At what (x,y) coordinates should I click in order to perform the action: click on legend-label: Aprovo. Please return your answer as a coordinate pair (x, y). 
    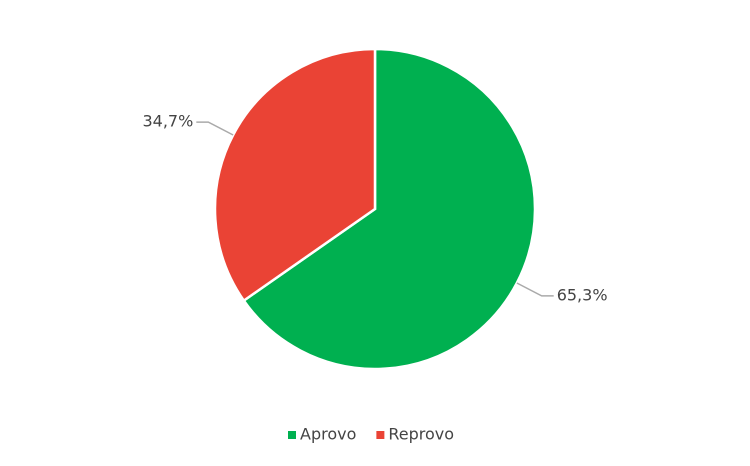
    Looking at the image, I should click on (328, 434).